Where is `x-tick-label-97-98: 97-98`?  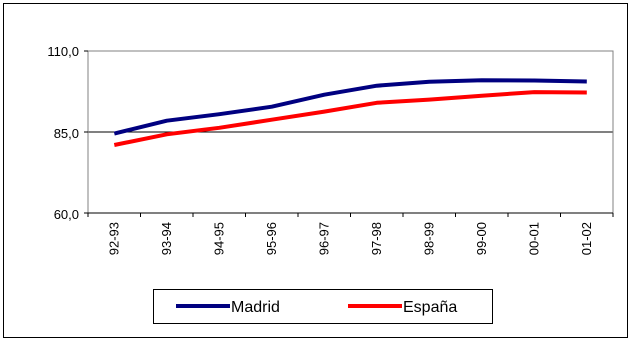 x-tick-label-97-98: 97-98 is located at coordinates (376, 238).